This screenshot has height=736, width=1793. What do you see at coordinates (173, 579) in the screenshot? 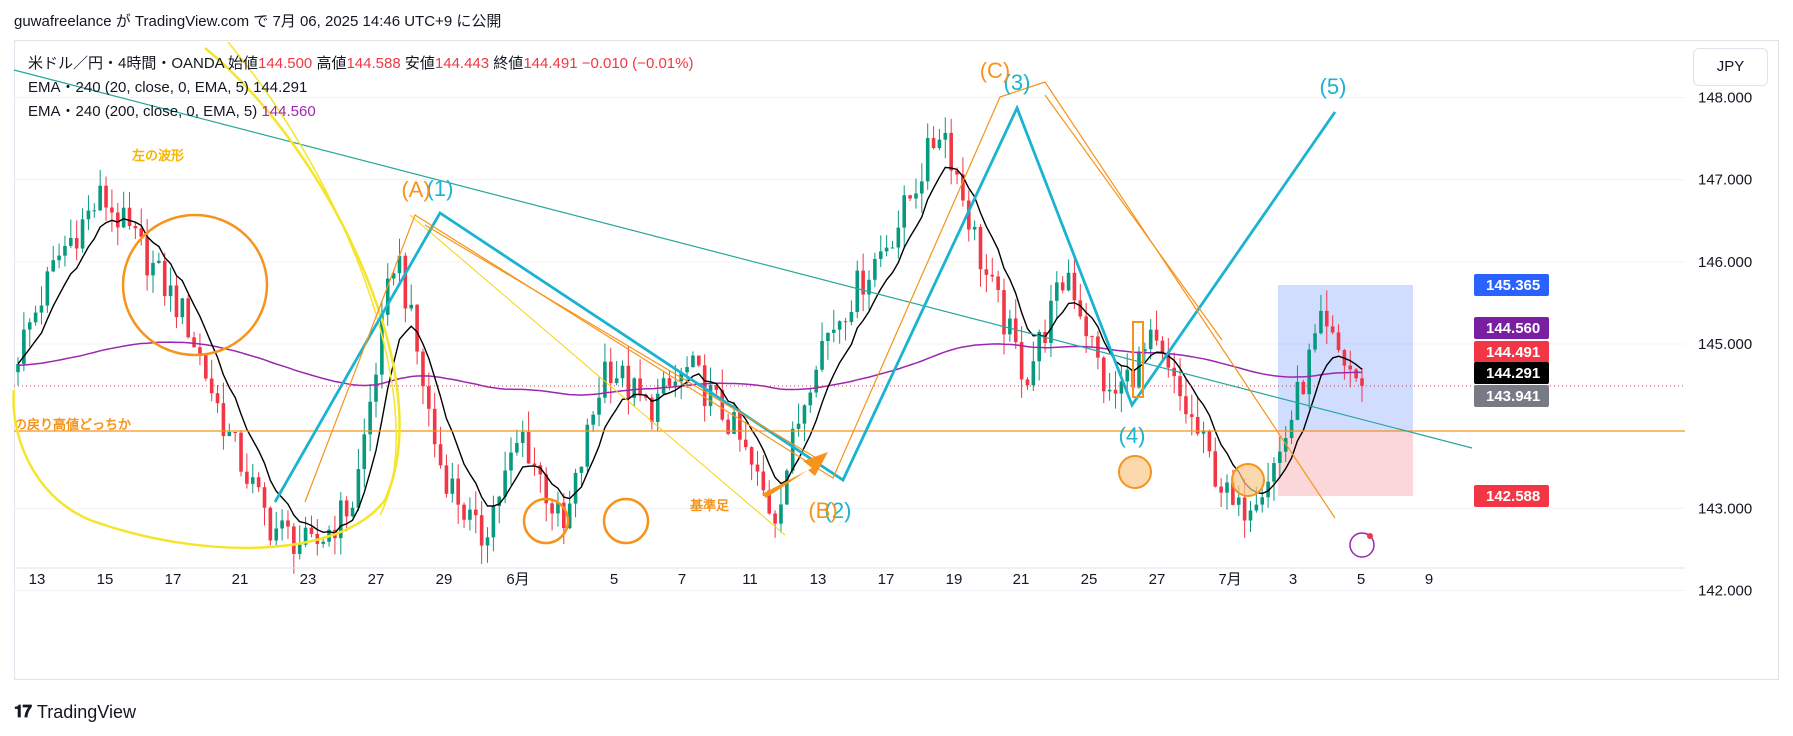
I see `x-tick-label: 17` at bounding box center [173, 579].